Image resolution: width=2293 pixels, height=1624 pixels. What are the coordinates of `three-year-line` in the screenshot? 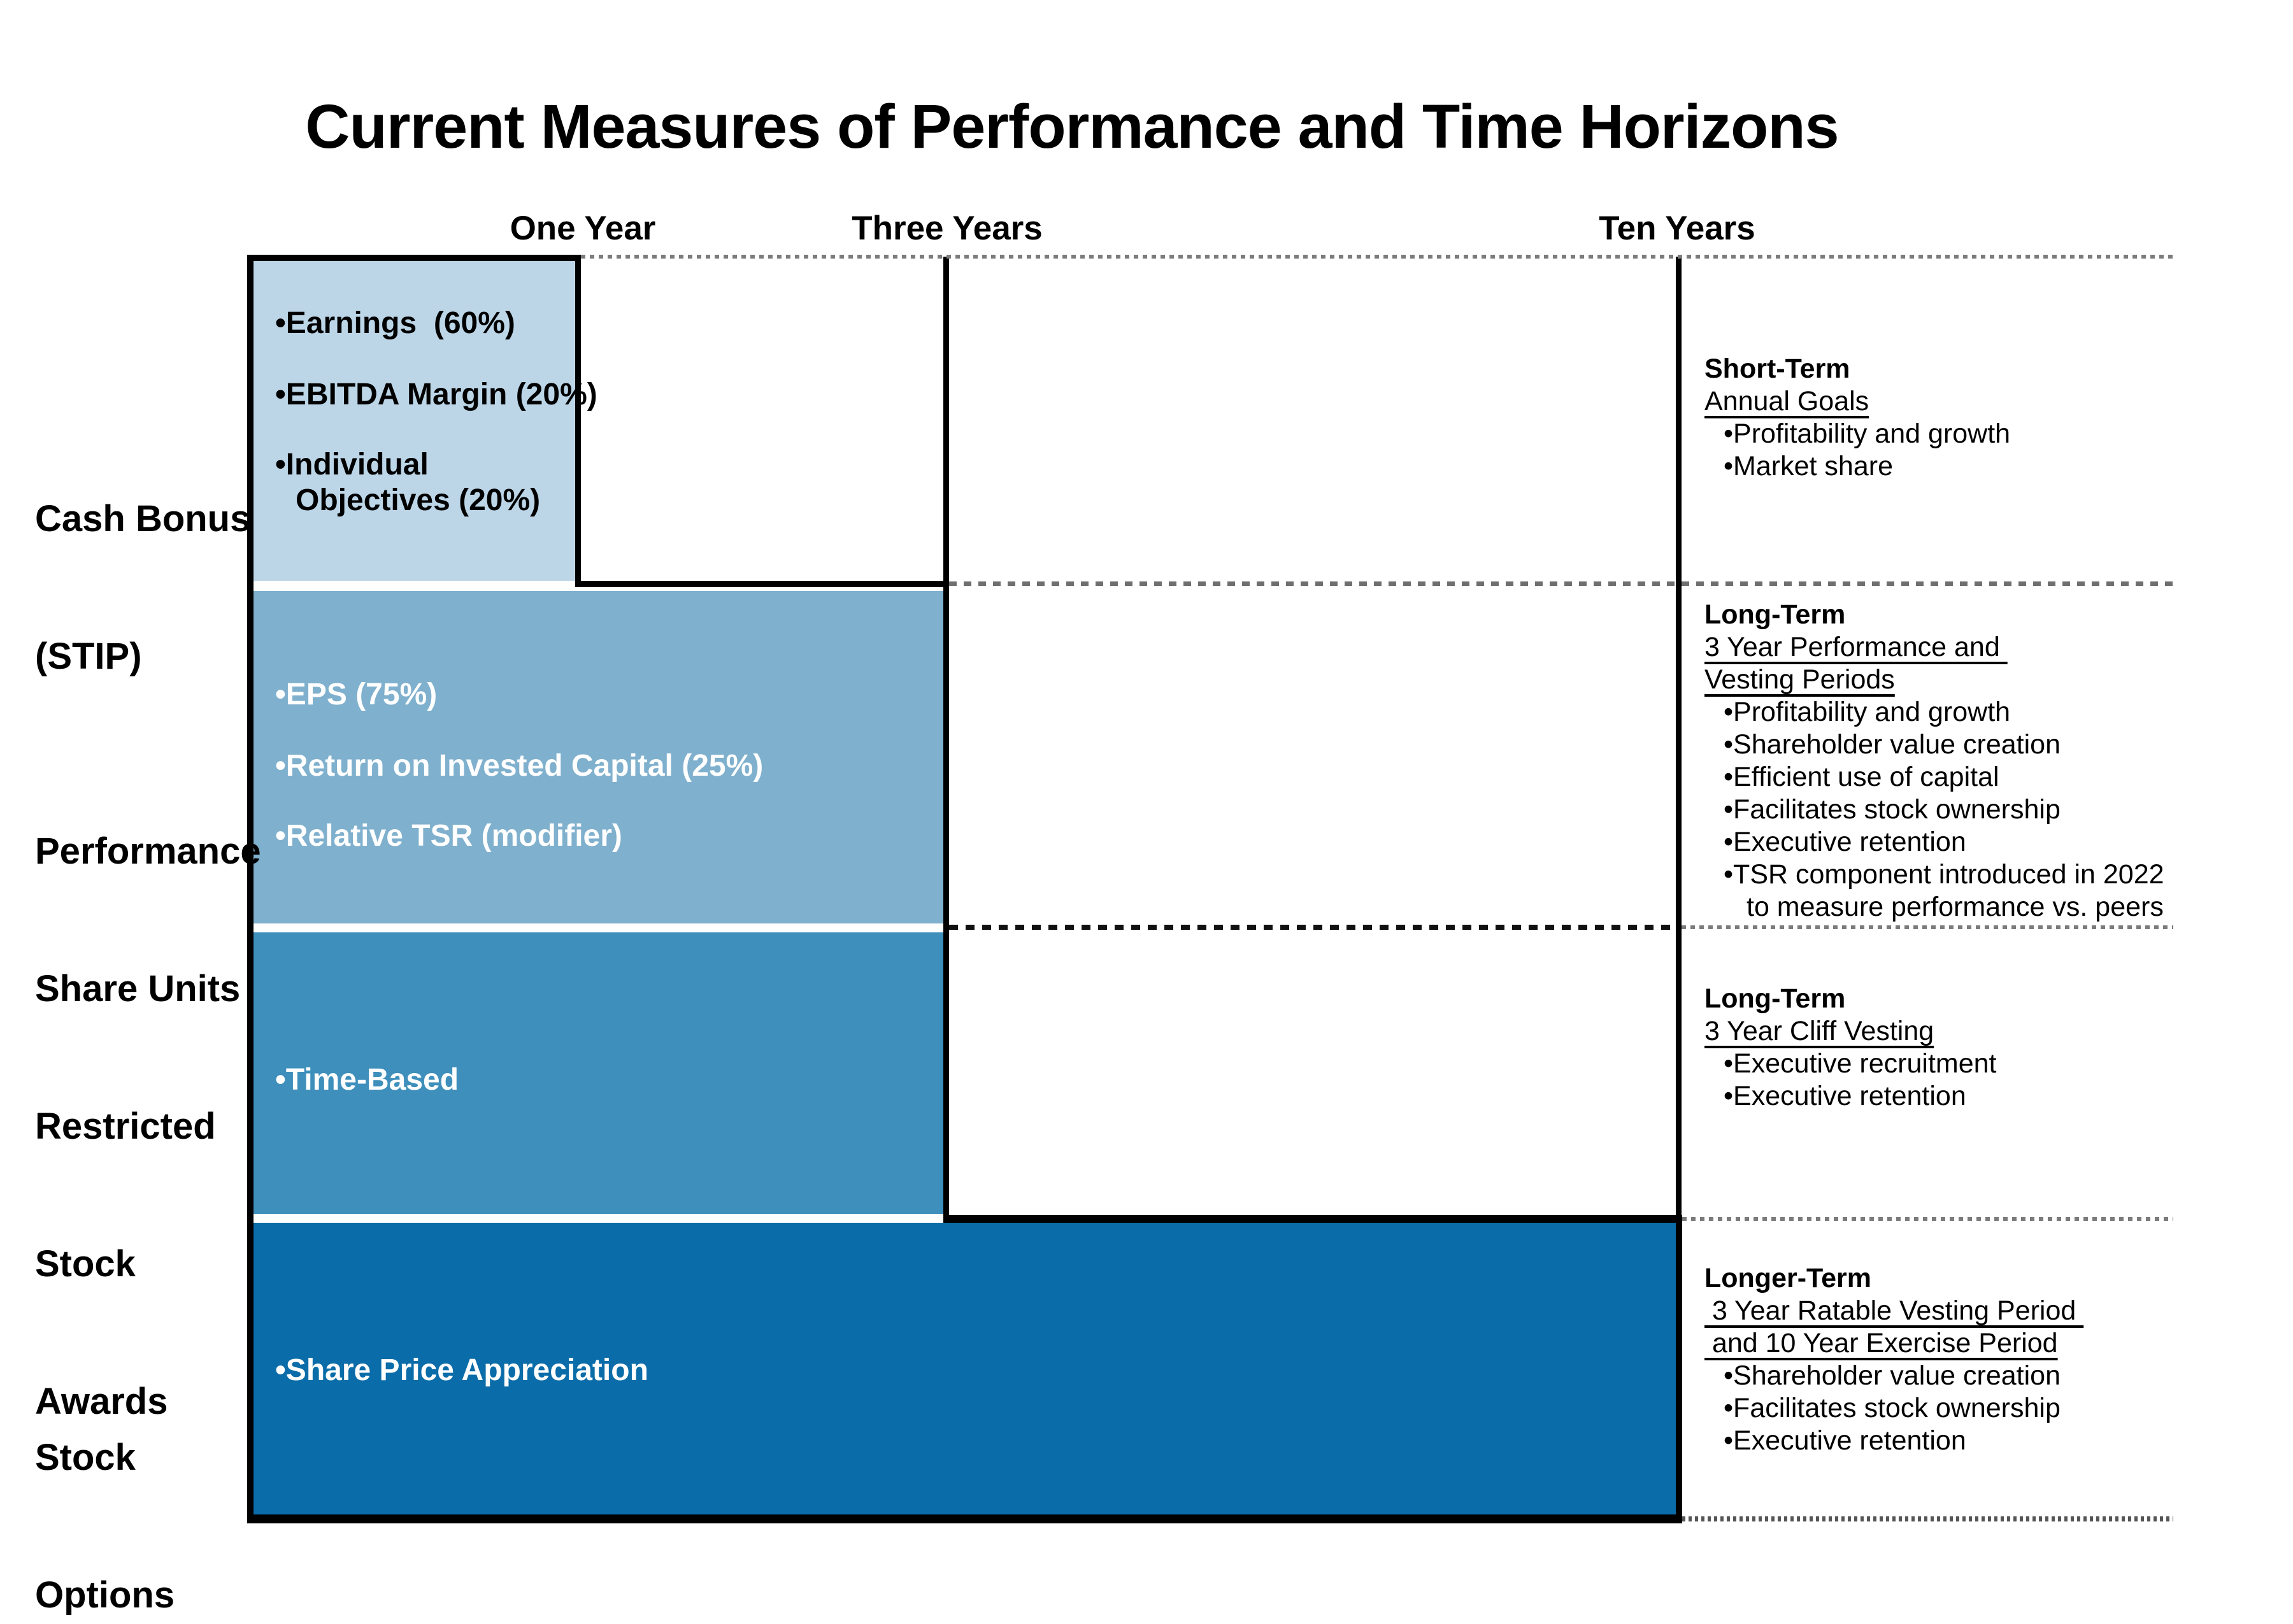 It's located at (946, 740).